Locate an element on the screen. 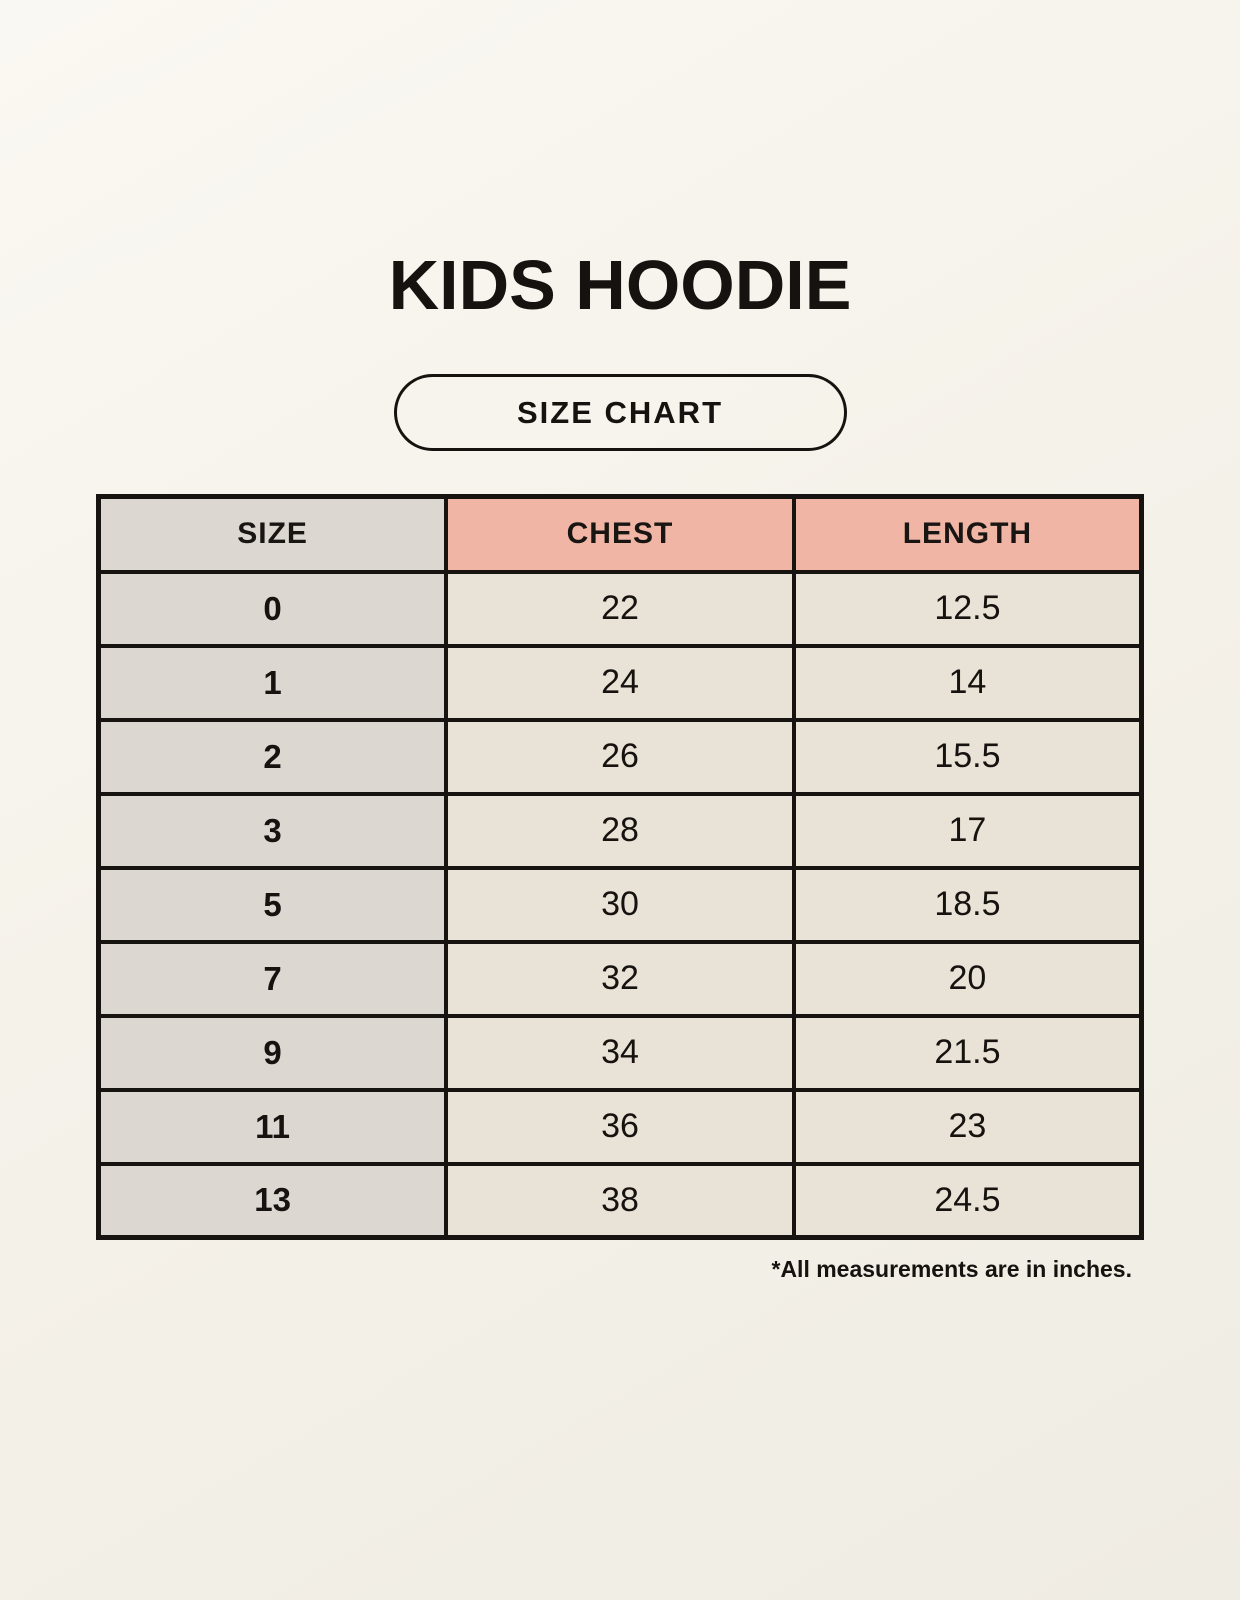 Image resolution: width=1240 pixels, height=1600 pixels. value-cell-chest-8: 38 is located at coordinates (620, 1200).